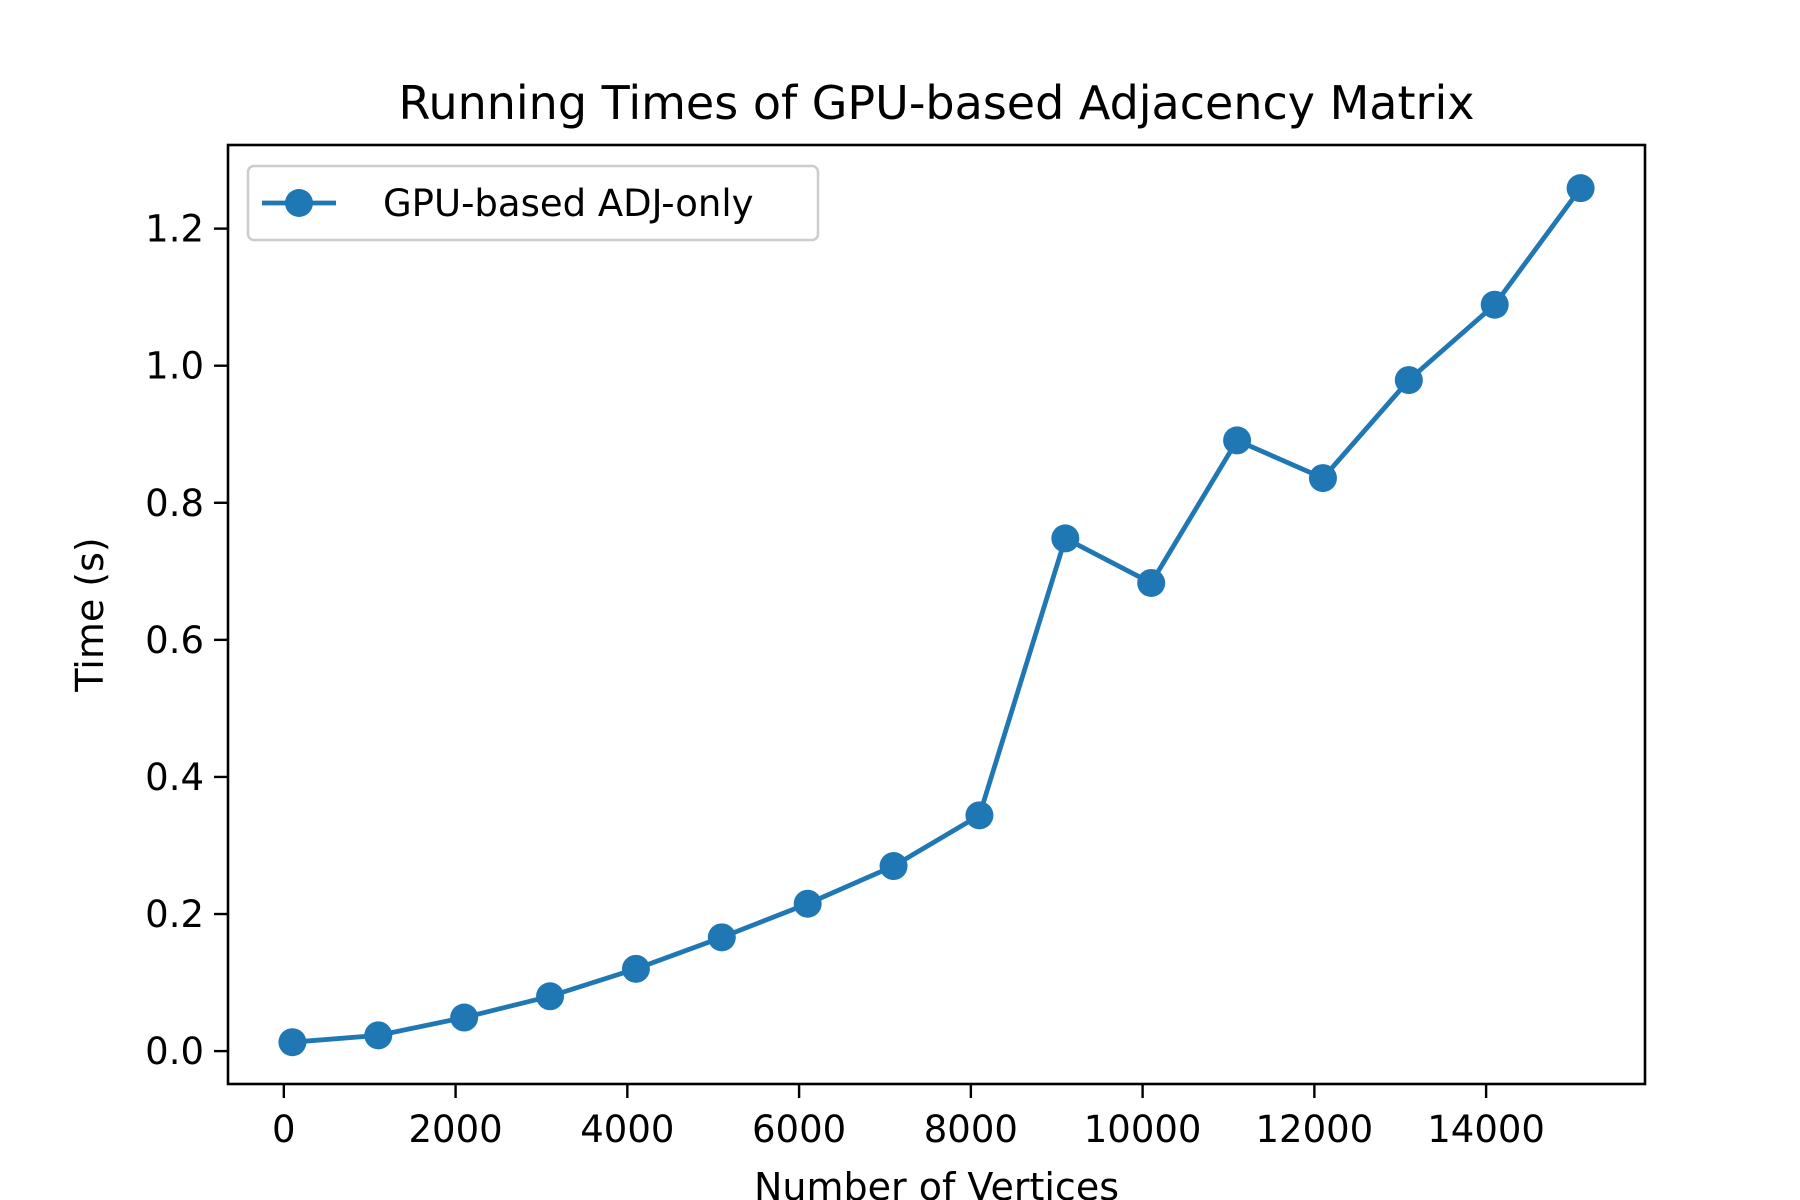 The height and width of the screenshot is (1200, 1800). I want to click on legend-marker, so click(299, 203).